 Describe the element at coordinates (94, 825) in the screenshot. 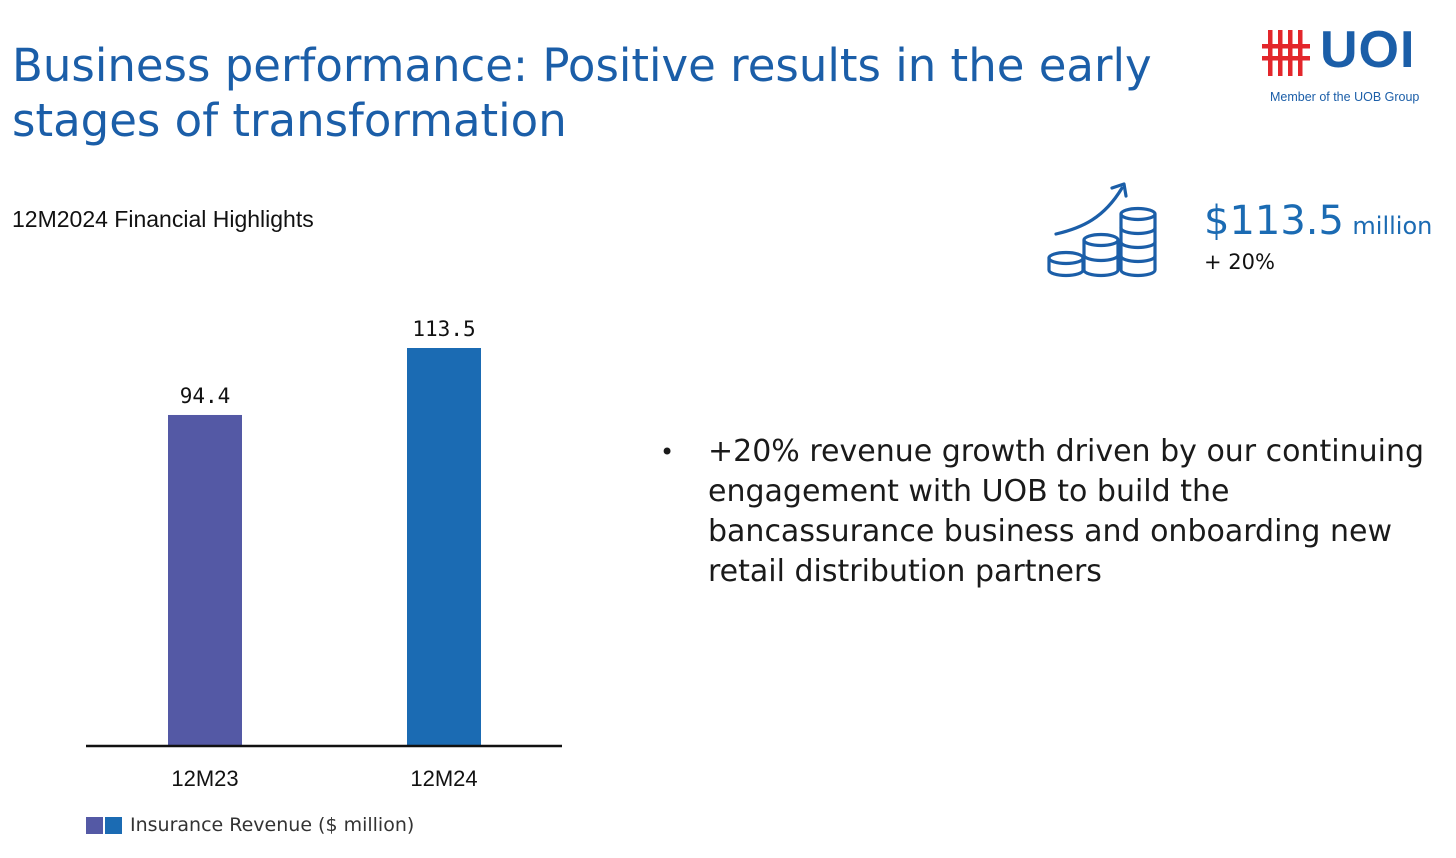

I see `legend-swatch-12M23` at that location.